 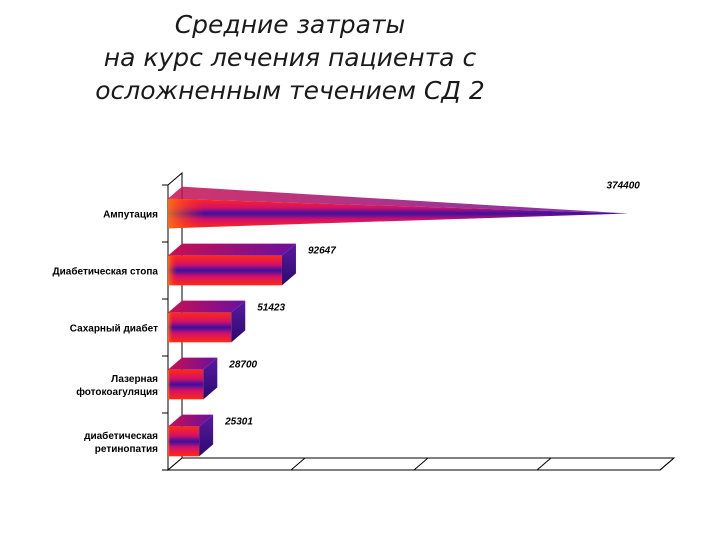 I want to click on title-line-3: осложненным течением СД 2, so click(x=290, y=90).